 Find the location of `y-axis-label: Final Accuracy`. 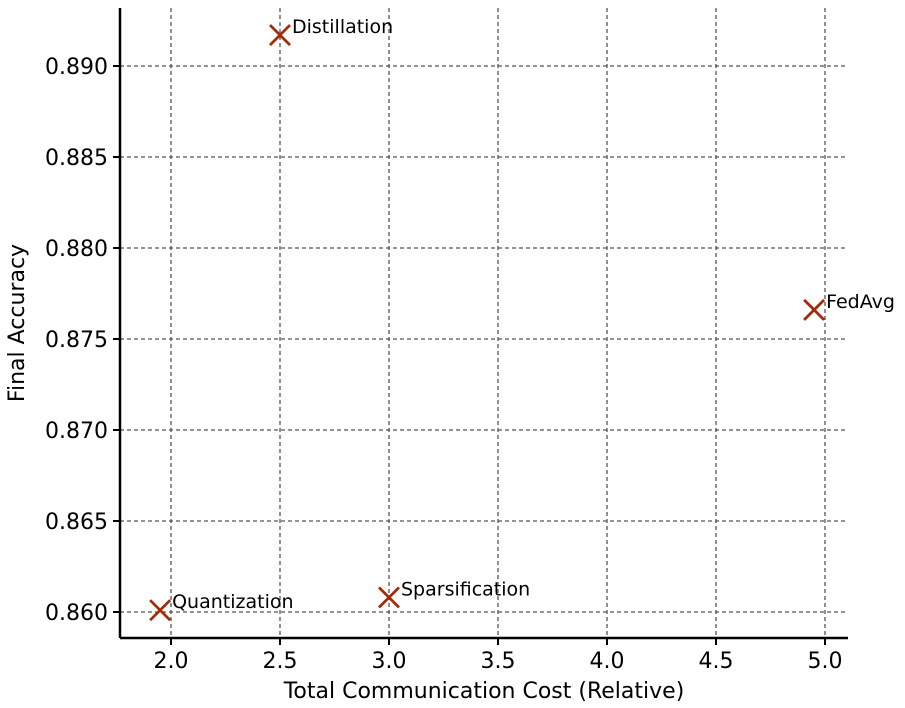

y-axis-label: Final Accuracy is located at coordinates (17, 323).